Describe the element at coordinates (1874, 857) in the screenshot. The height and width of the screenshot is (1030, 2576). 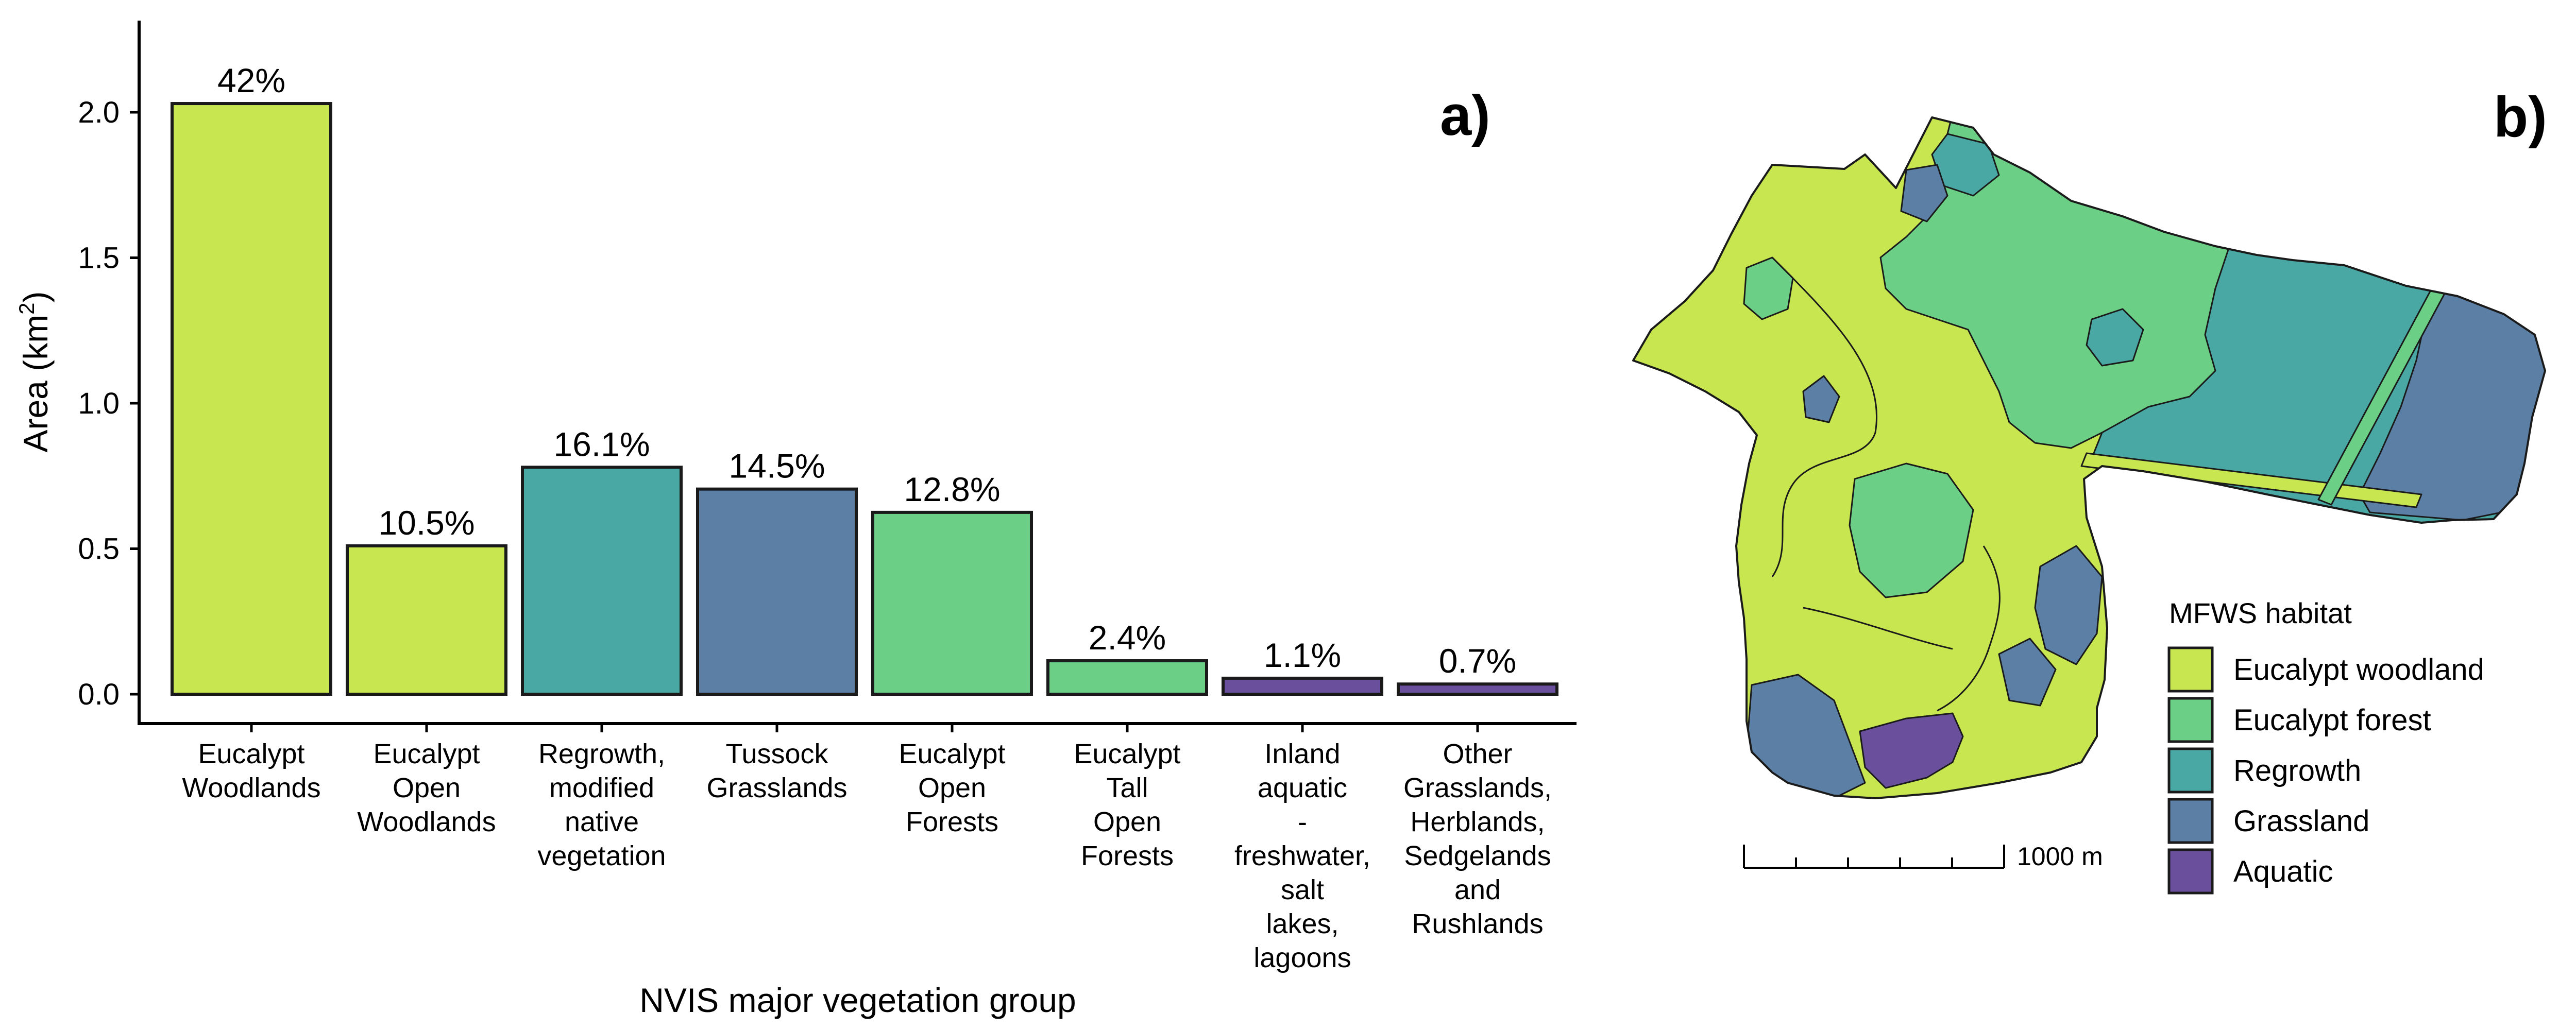
I see `scale-bar` at that location.